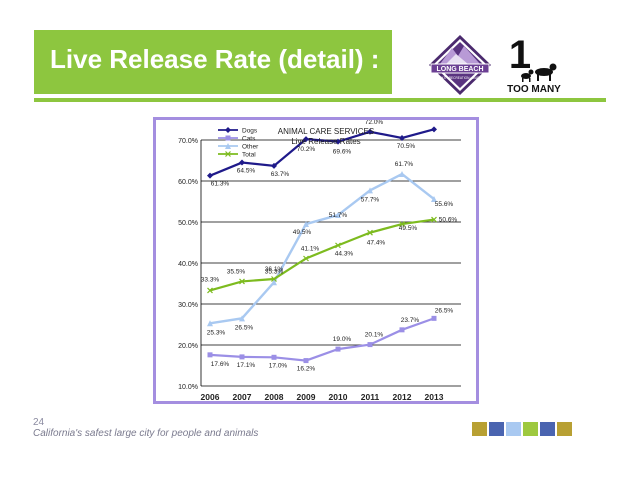 The image size is (620, 479). Describe the element at coordinates (302, 232) in the screenshot. I see `data-label-other: 49.5%` at that location.